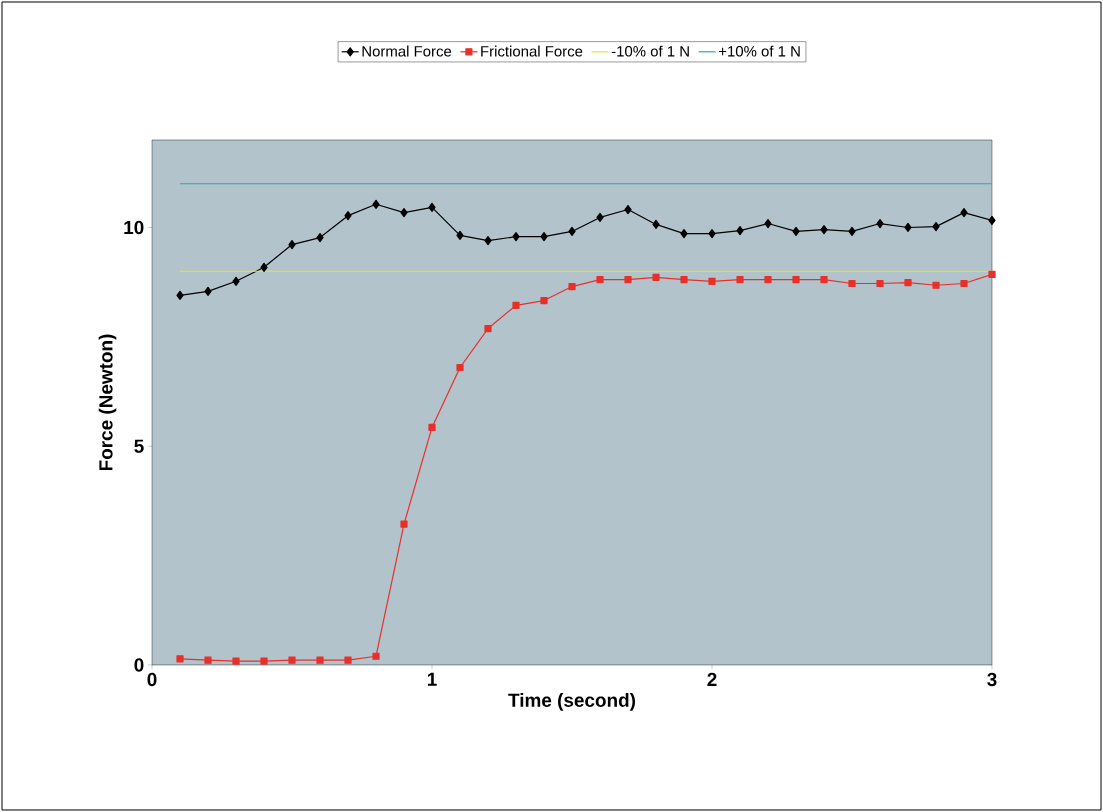 The image size is (1103, 812). What do you see at coordinates (432, 679) in the screenshot?
I see `x-tick-label: 1` at bounding box center [432, 679].